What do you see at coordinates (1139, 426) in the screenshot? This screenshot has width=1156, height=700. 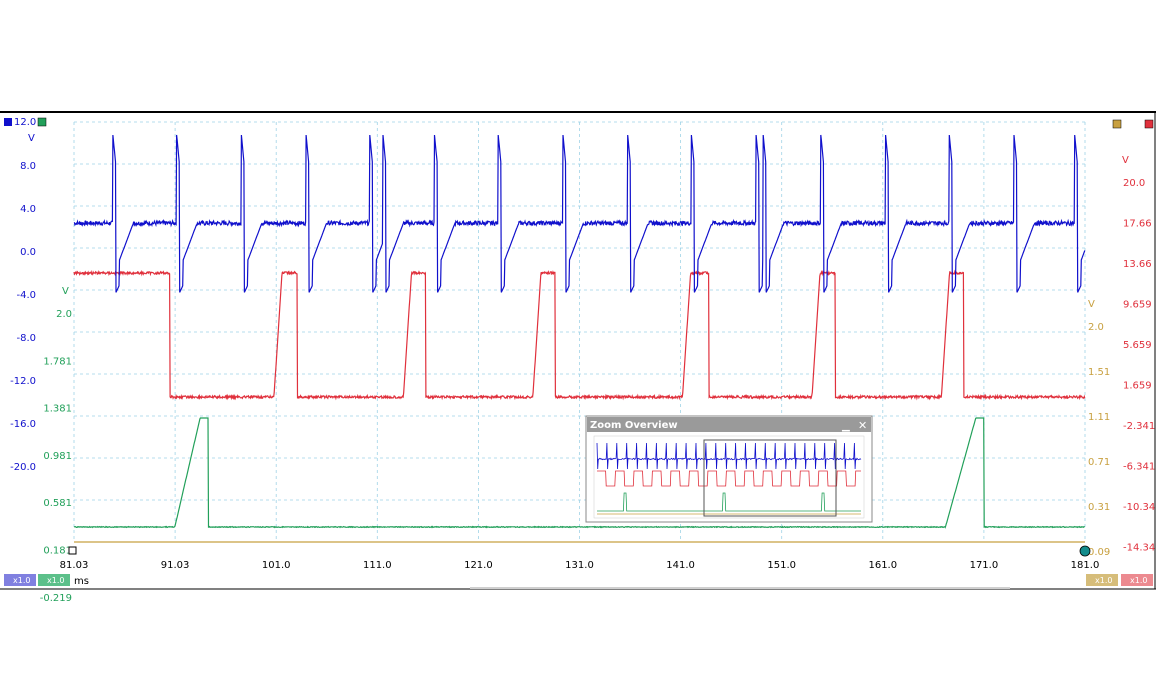 I see `red-axis-tick-label: -2.341` at bounding box center [1139, 426].